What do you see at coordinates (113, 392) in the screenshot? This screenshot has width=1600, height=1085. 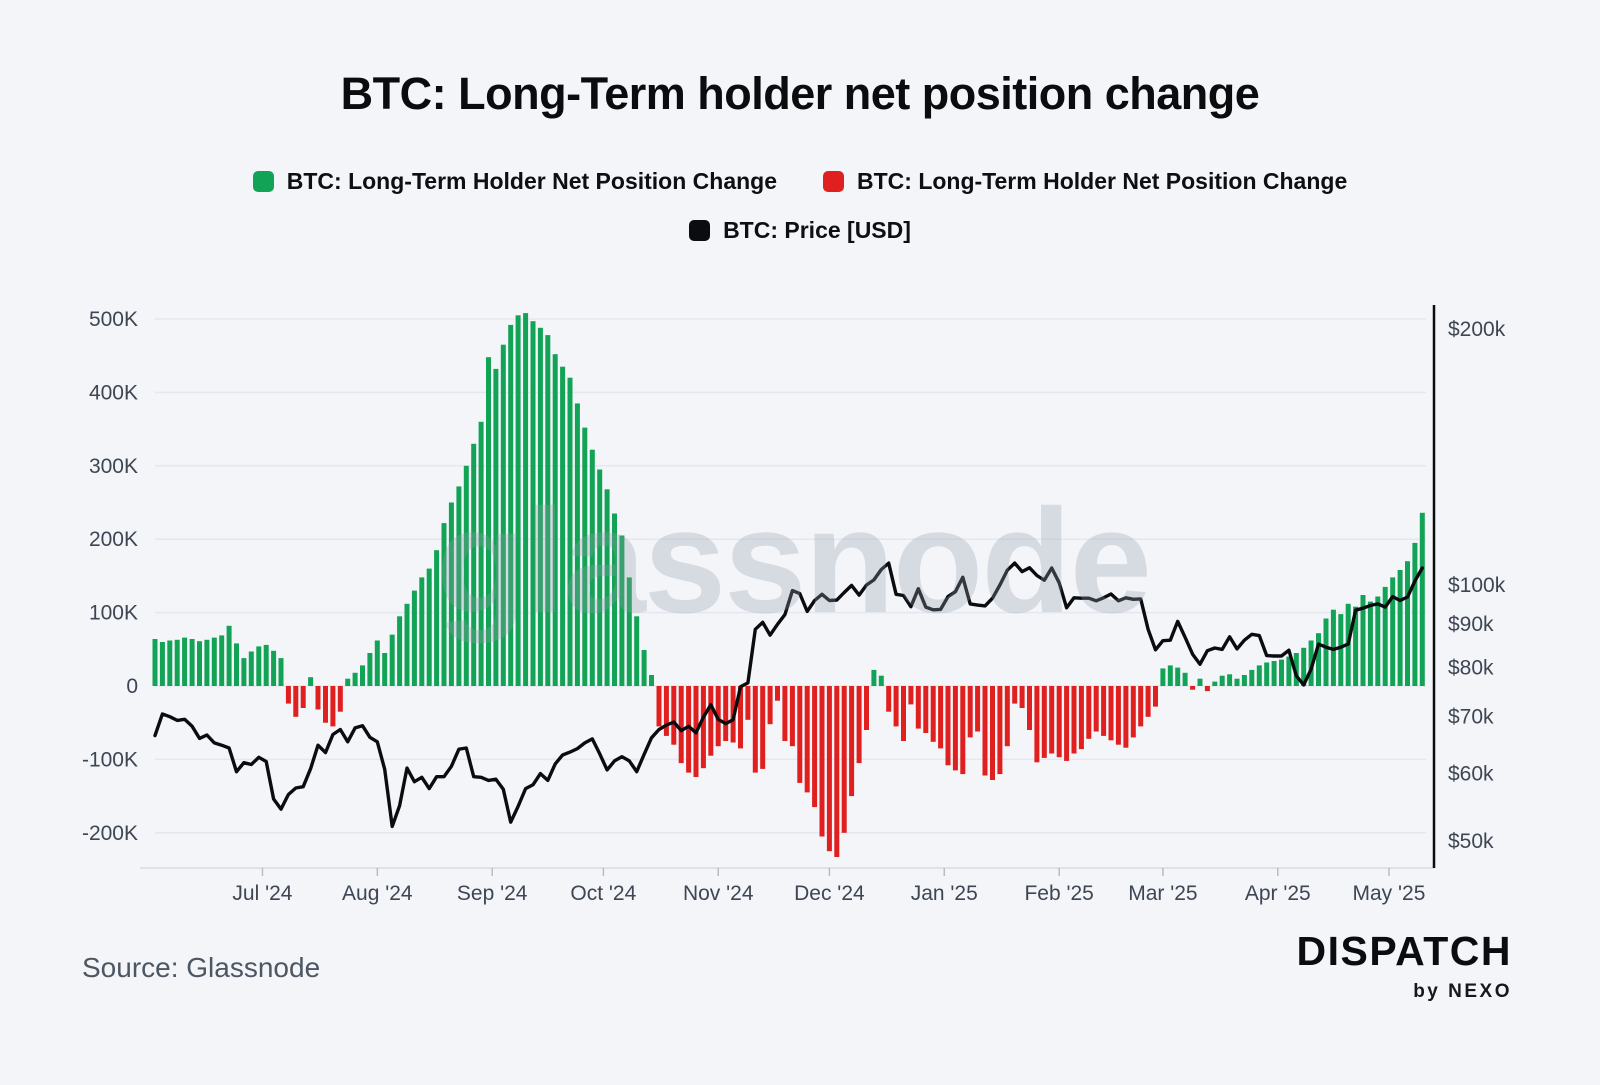 I see `left-axis-label: 400K` at bounding box center [113, 392].